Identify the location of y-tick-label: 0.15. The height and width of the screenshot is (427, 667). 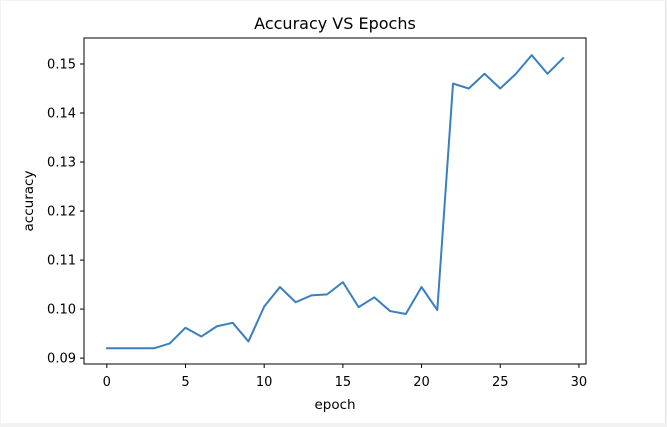
(61, 64).